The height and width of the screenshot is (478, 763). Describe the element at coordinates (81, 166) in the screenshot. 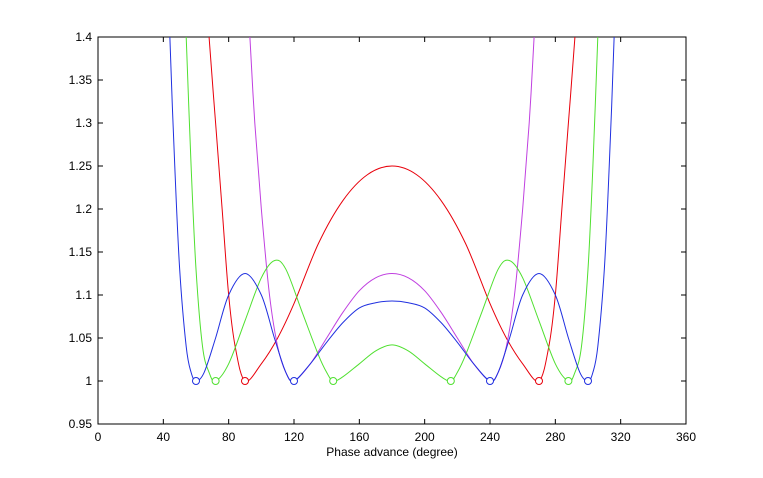

I see `y-tick-label: 1.25` at that location.